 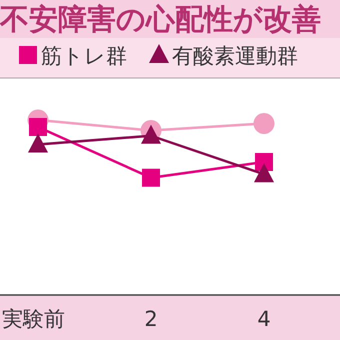 What do you see at coordinates (84, 56) in the screenshot?
I see `legend-label: 筋トレ群` at bounding box center [84, 56].